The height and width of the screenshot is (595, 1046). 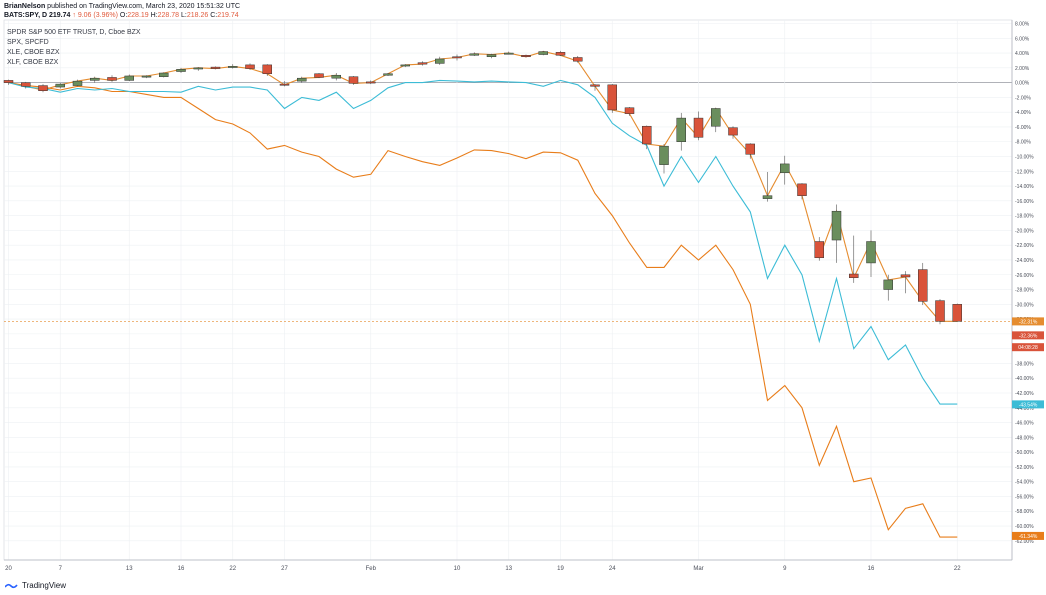 What do you see at coordinates (1024, 483) in the screenshot?
I see `y-tick-label: -54.00%` at bounding box center [1024, 483].